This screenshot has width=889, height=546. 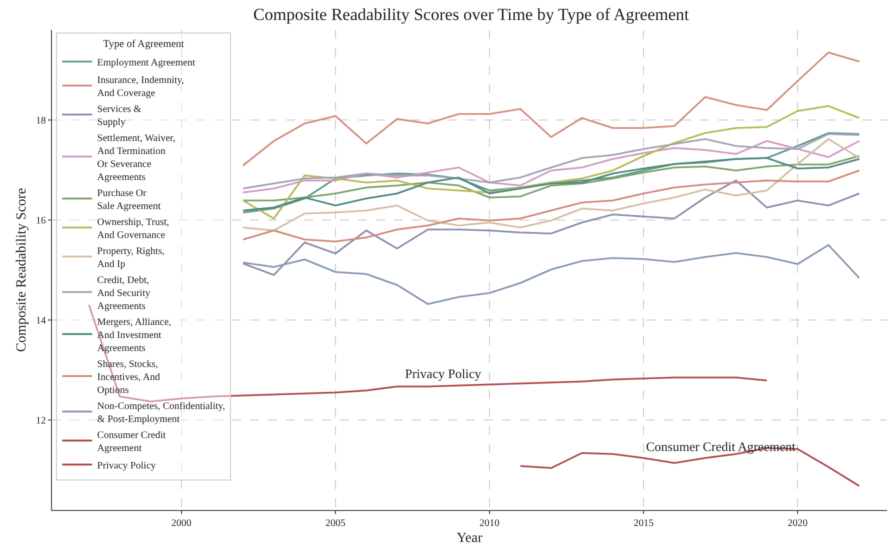 I want to click on legend-label: Privacy Policy, so click(x=126, y=466).